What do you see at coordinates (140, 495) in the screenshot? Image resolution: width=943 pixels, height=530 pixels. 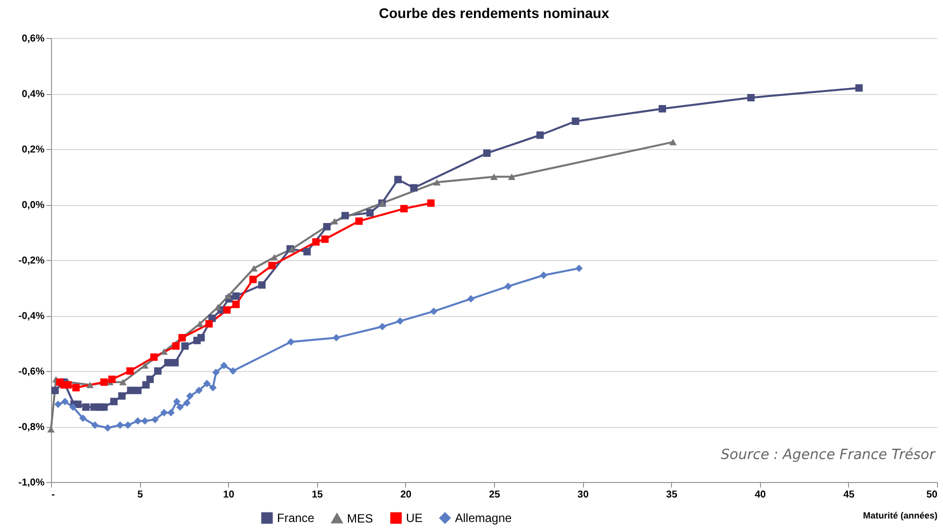 I see `x-tick-label: 5` at bounding box center [140, 495].